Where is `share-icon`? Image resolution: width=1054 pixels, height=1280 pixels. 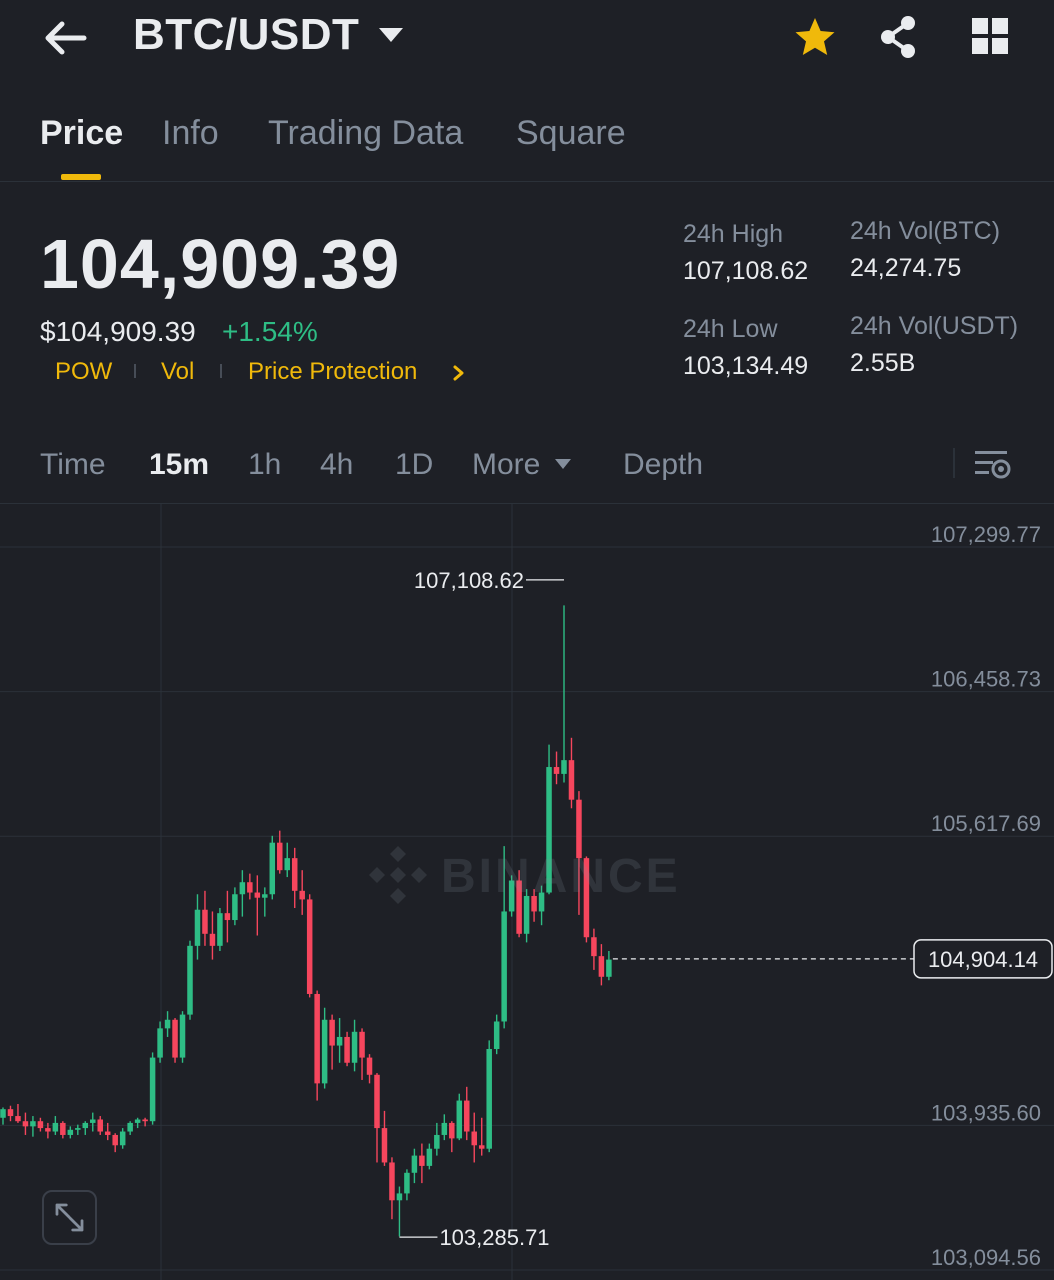 share-icon is located at coordinates (898, 37).